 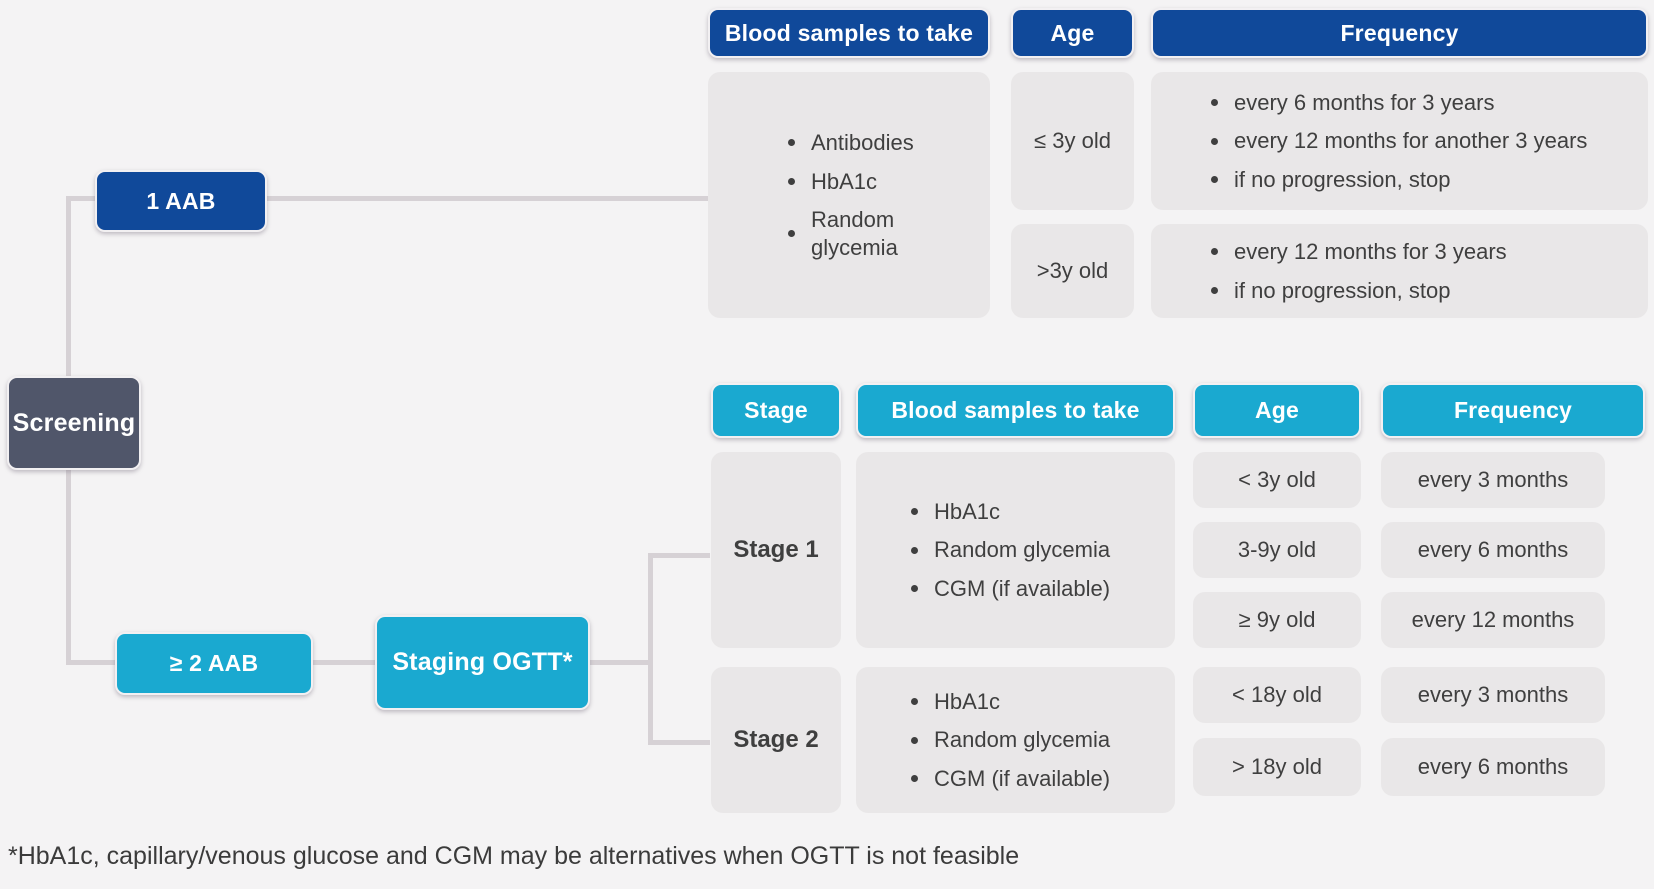 I want to click on stage2-age-cell-0: < 18y old, so click(x=1277, y=695).